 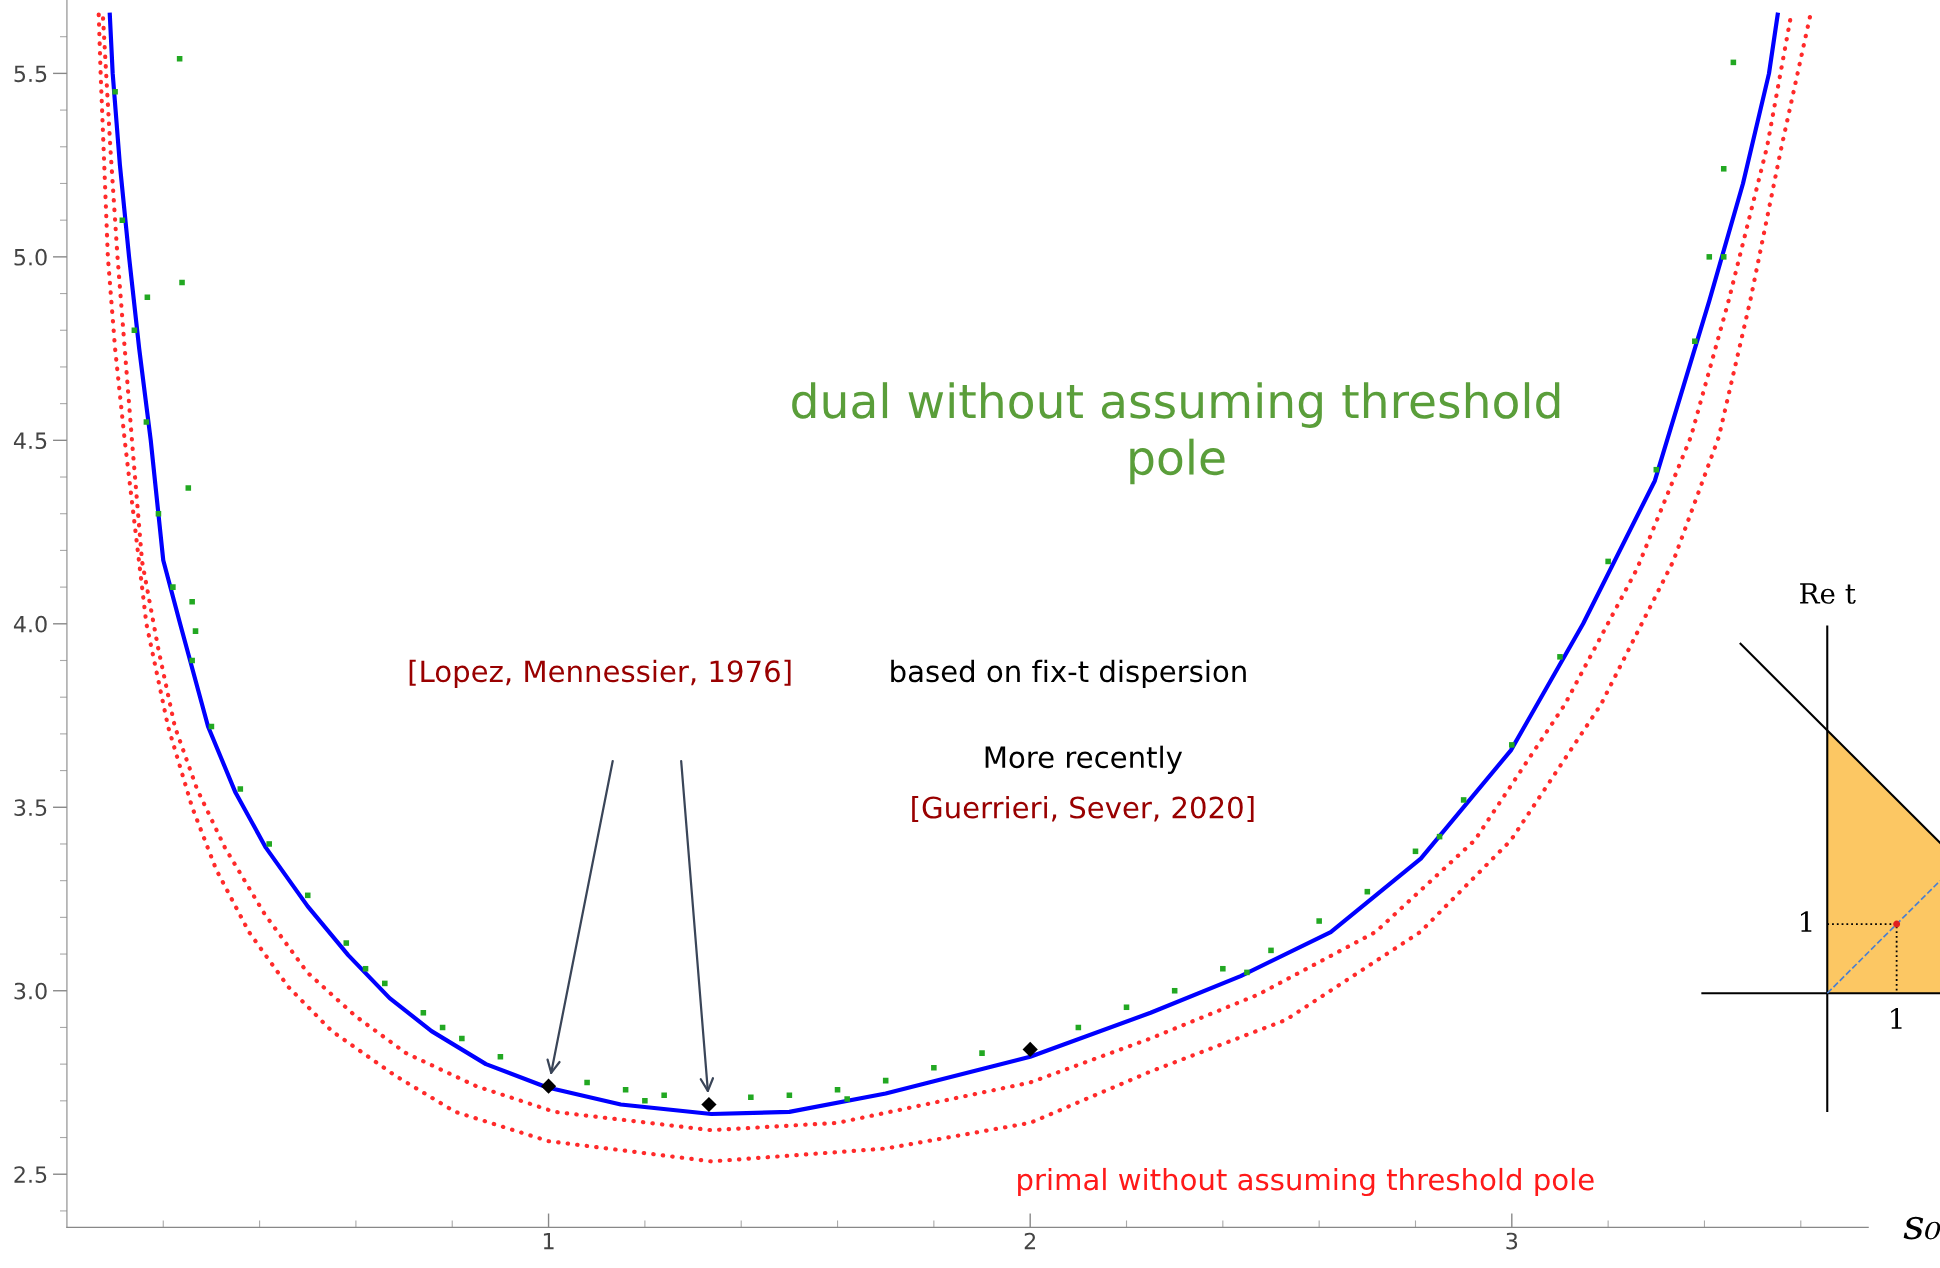 I want to click on x-tick-label: 2, so click(x=1030, y=1241).